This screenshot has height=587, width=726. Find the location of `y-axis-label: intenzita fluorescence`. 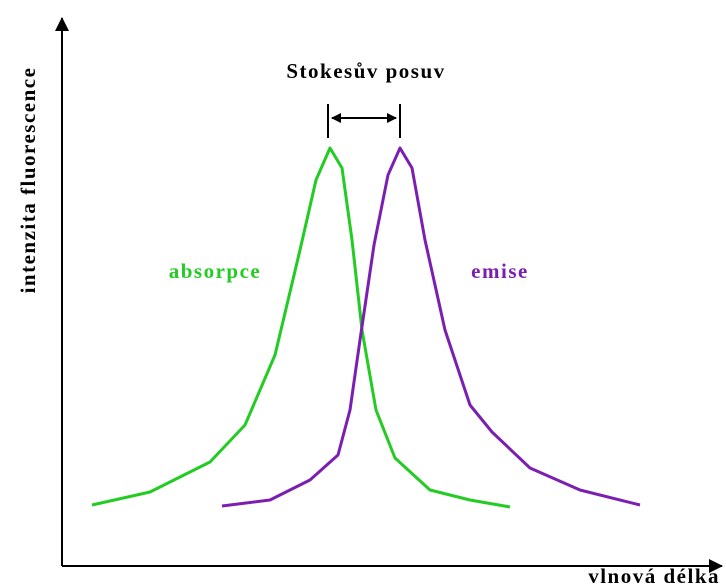

y-axis-label: intenzita fluorescence is located at coordinates (28, 180).